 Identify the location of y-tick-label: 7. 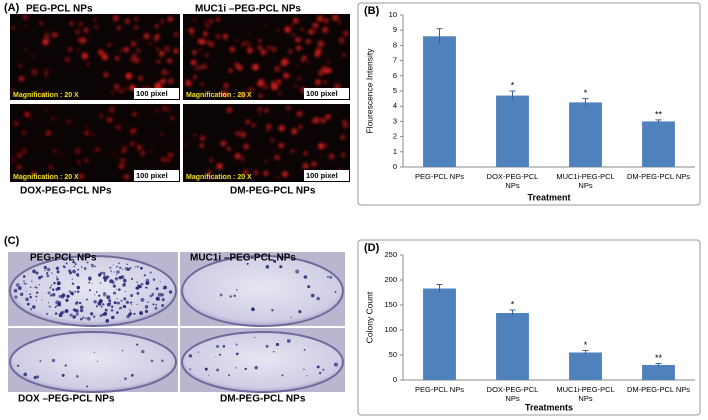
(395, 60).